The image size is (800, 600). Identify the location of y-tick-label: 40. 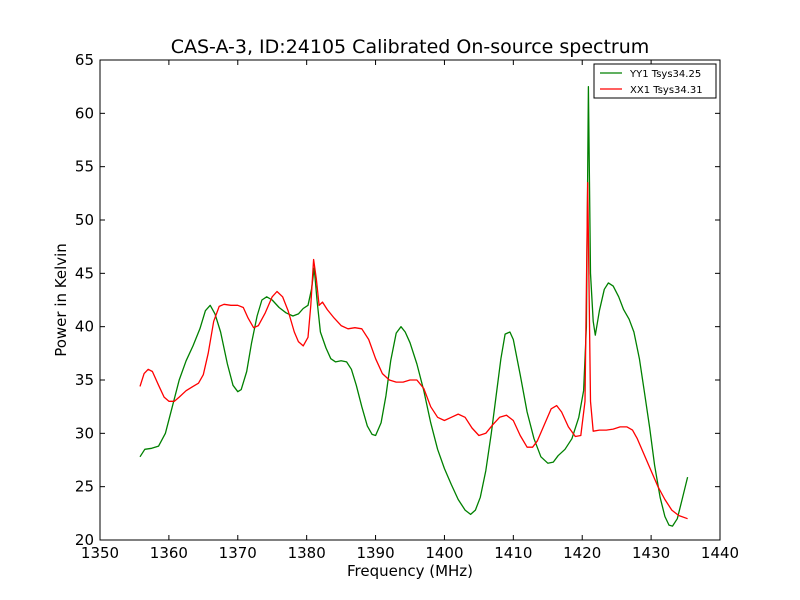
(84, 327).